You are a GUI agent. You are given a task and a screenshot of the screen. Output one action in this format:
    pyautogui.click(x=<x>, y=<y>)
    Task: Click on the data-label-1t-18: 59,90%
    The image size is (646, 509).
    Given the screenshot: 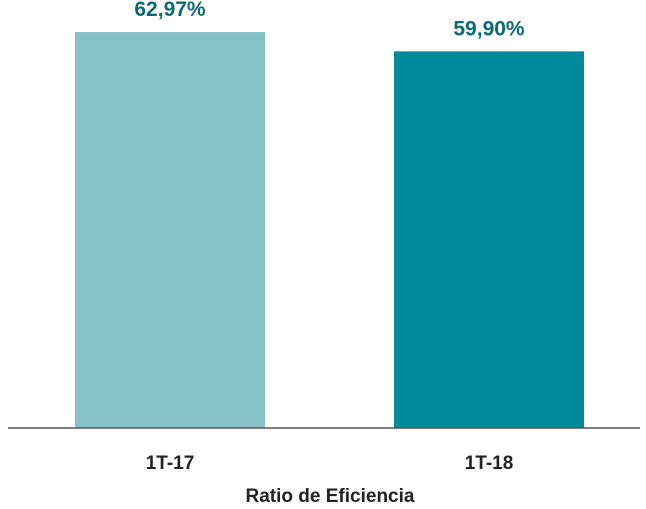 What is the action you would take?
    pyautogui.click(x=489, y=28)
    